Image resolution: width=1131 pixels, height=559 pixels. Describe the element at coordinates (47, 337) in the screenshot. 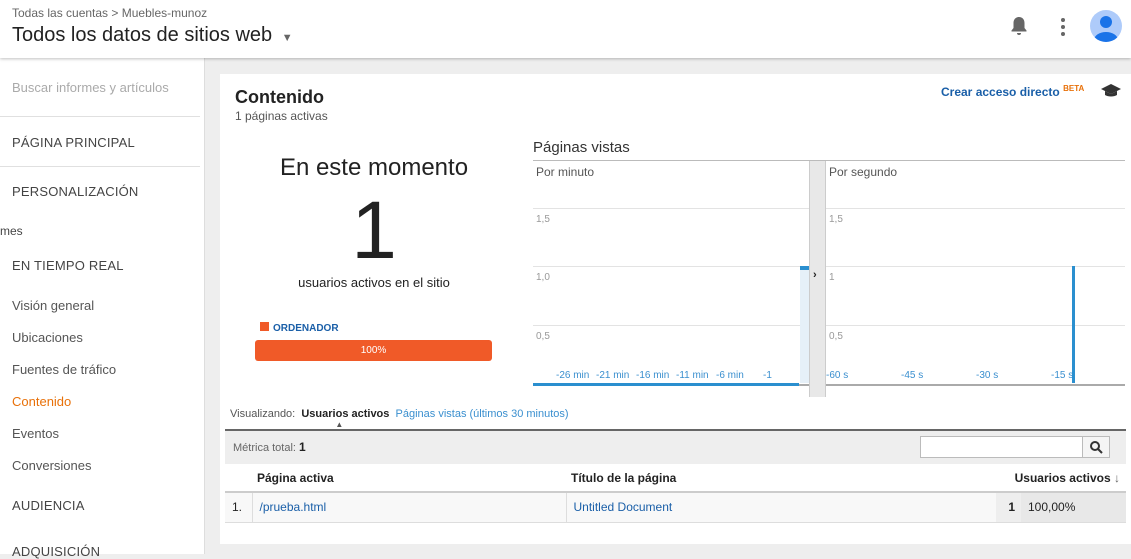

I see `sidebar-item-locations: Ubicaciones` at that location.